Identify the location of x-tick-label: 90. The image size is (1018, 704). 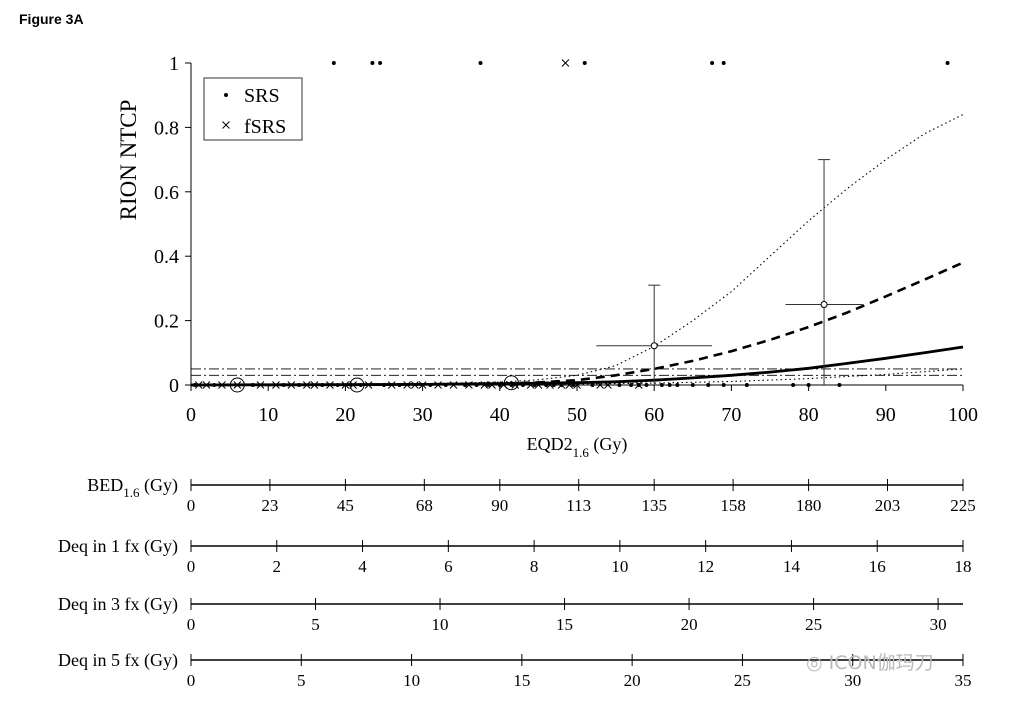
(886, 415).